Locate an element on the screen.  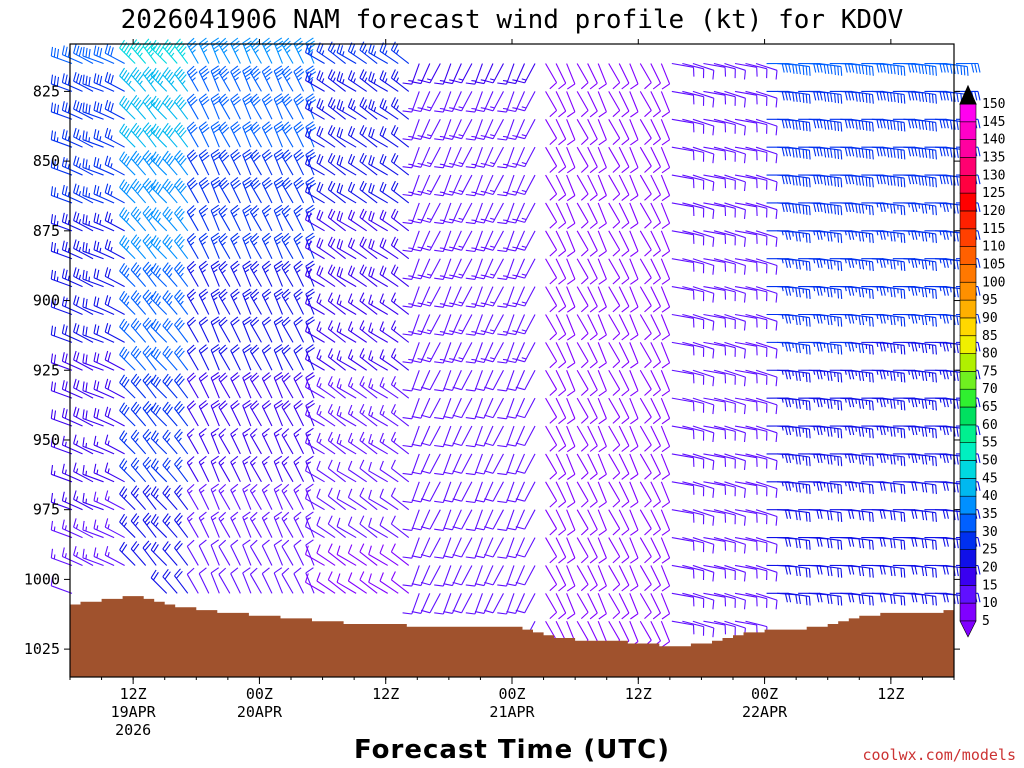
colorbar-label: 125 is located at coordinates (993, 193).